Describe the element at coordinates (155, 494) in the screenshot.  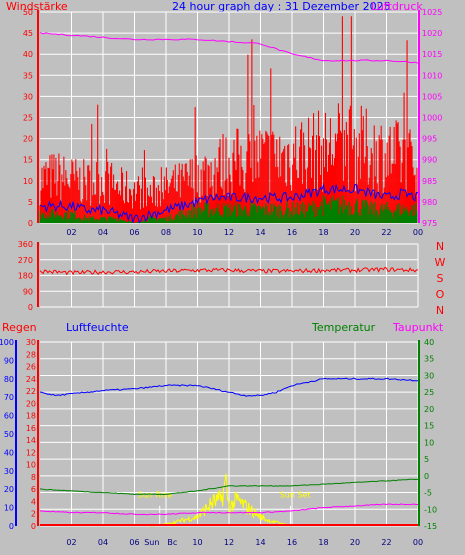
I see `sunrise-label: Sun Rise` at that location.